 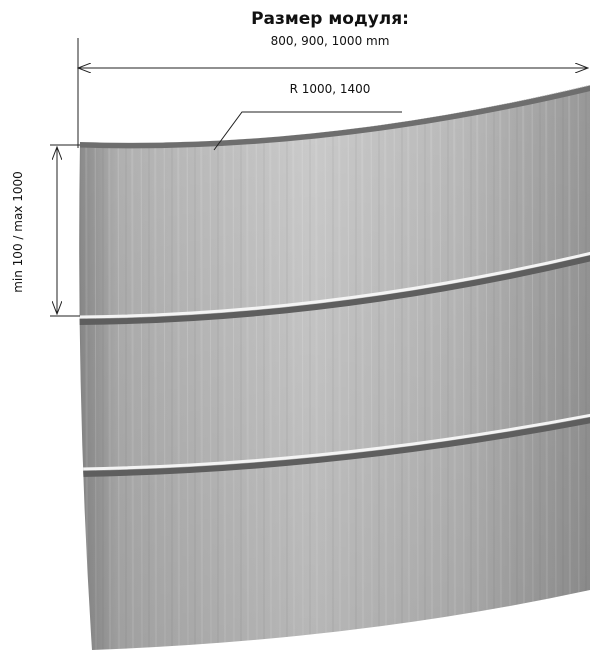 I want to click on height-label: min 100 / max 1000, so click(x=18, y=232).